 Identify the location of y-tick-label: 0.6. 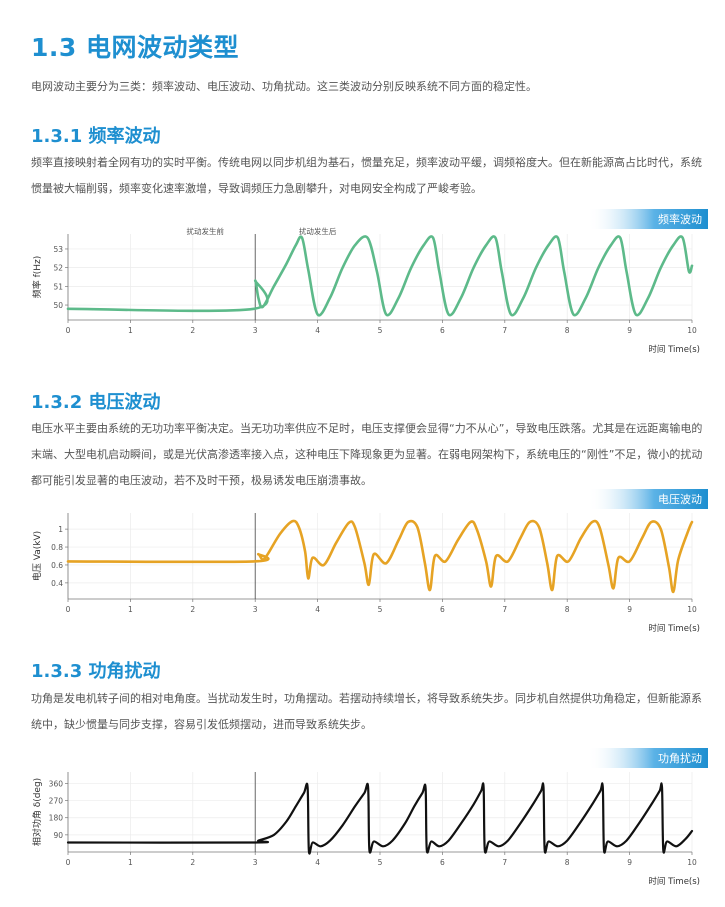
(57, 565).